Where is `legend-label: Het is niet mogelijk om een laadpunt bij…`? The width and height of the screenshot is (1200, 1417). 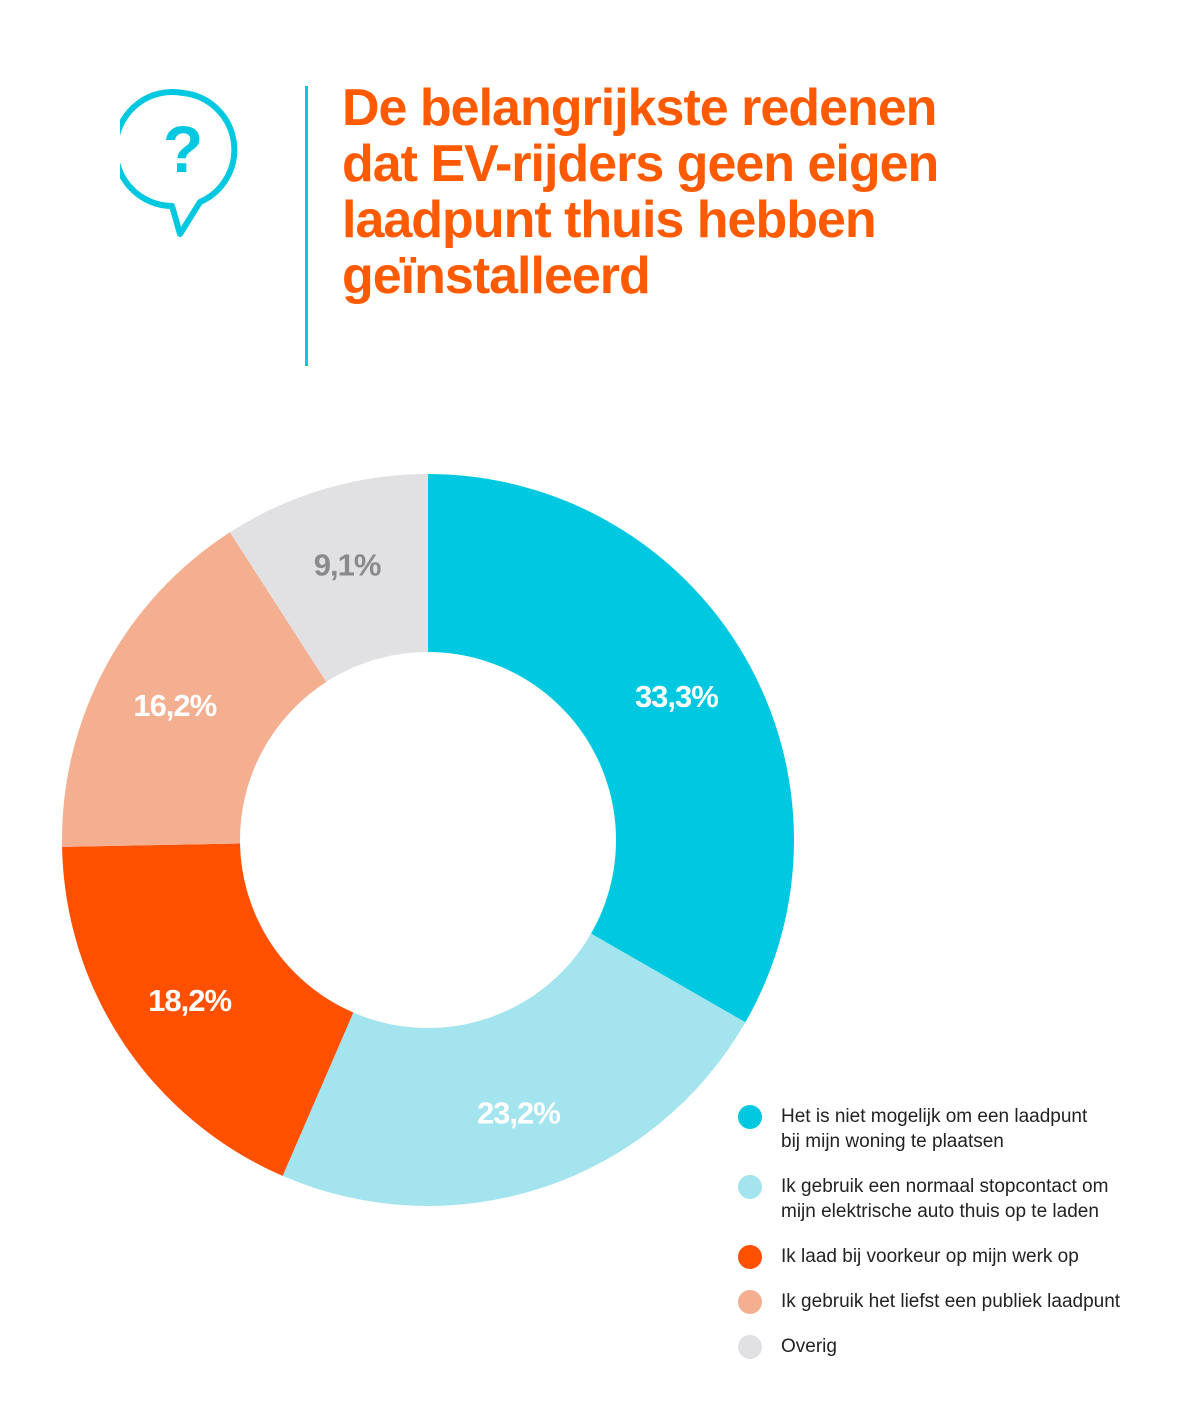
legend-label: Het is niet mogelijk om een laadpunt bij… is located at coordinates (934, 1129).